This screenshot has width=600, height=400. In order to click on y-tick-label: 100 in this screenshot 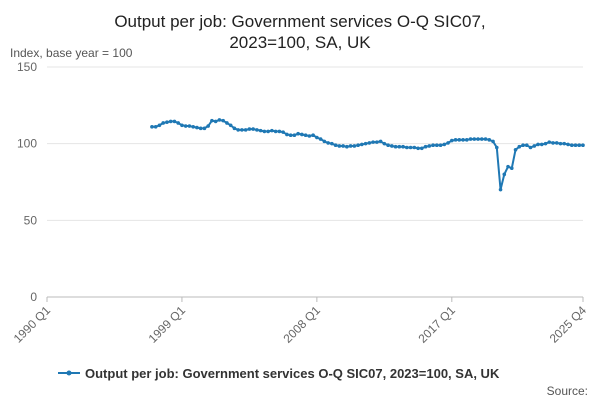, I will do `click(27, 144)`.